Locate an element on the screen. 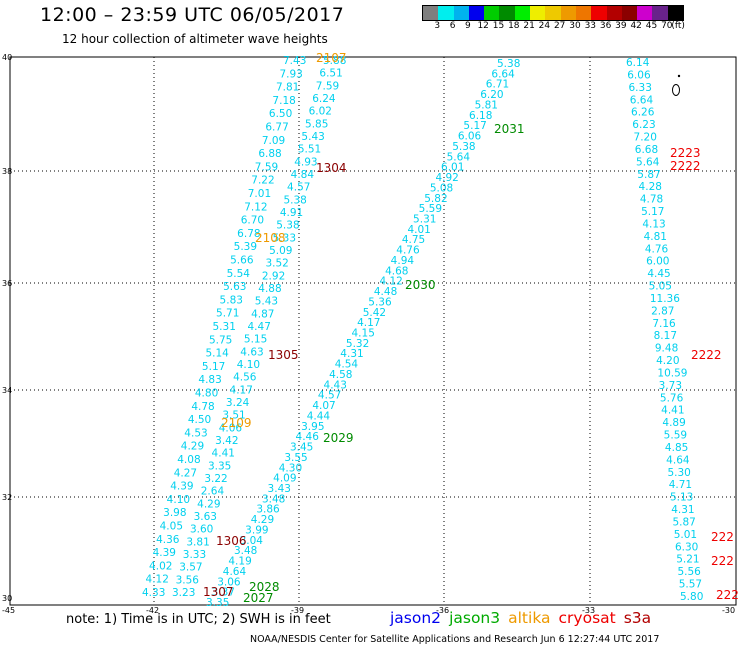 This screenshot has width=740, height=650. swh-sample: 4.05 is located at coordinates (171, 527).